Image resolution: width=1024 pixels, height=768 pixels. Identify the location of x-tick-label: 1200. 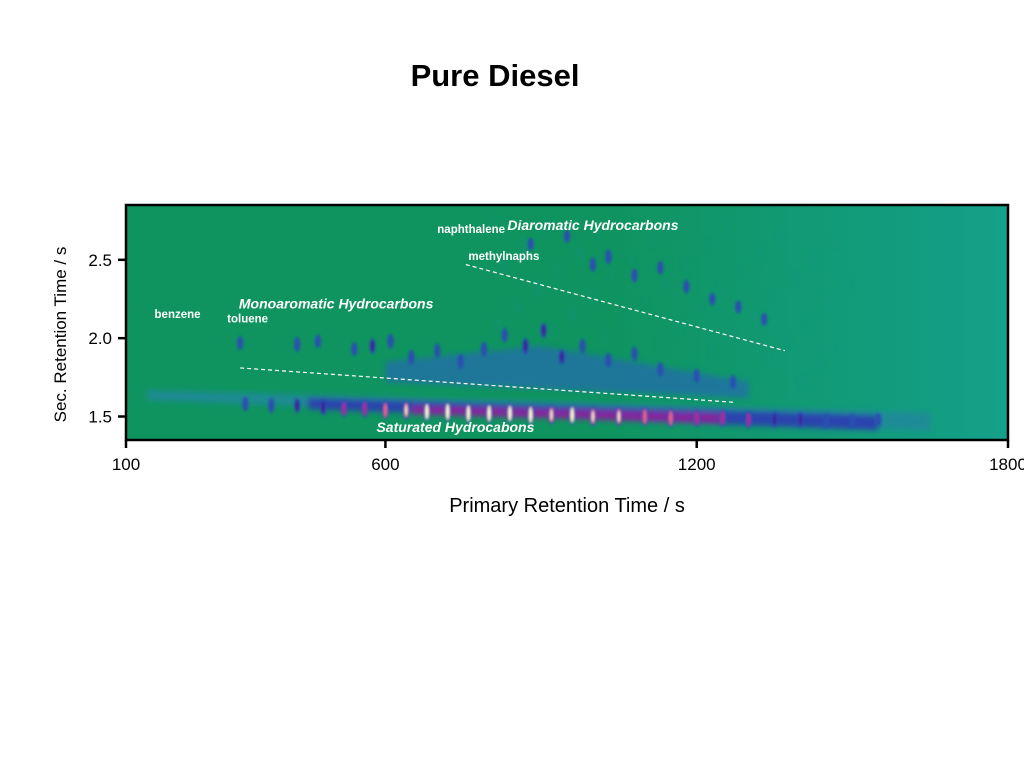
(697, 464).